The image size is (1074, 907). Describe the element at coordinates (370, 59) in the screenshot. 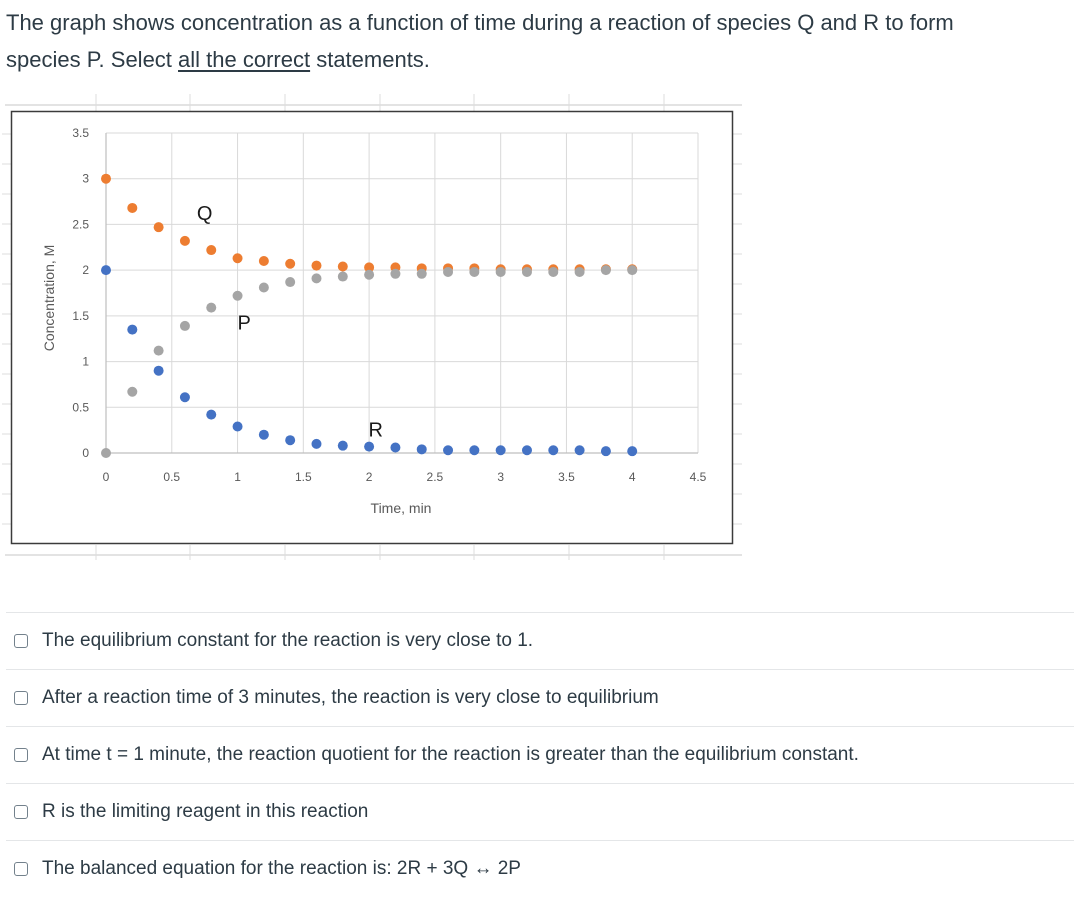

I see `prompt-line-2-suffix: statements.` at that location.